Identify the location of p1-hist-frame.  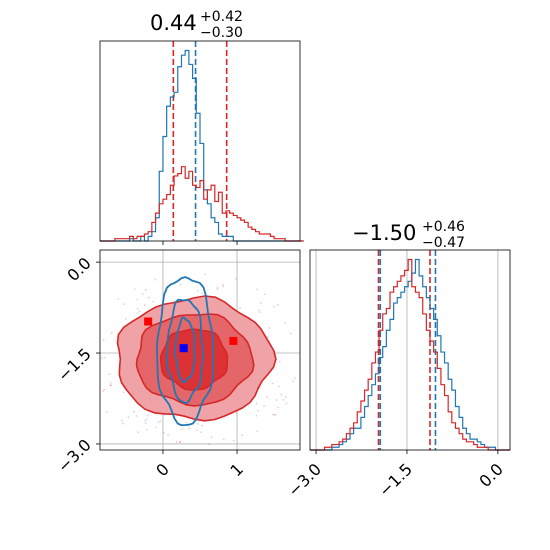
(200, 141).